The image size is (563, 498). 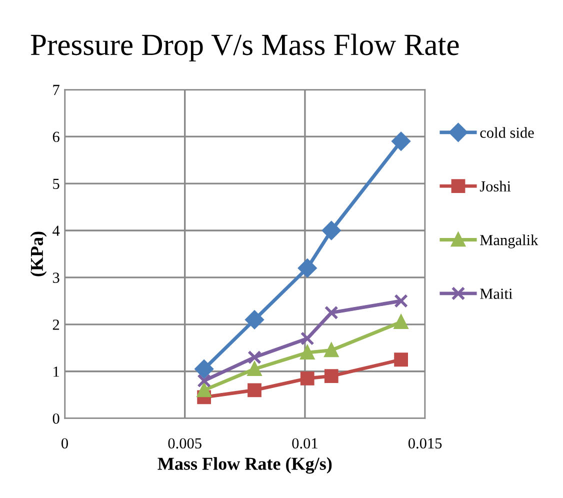 I want to click on y-tick-label: 0, so click(x=56, y=418).